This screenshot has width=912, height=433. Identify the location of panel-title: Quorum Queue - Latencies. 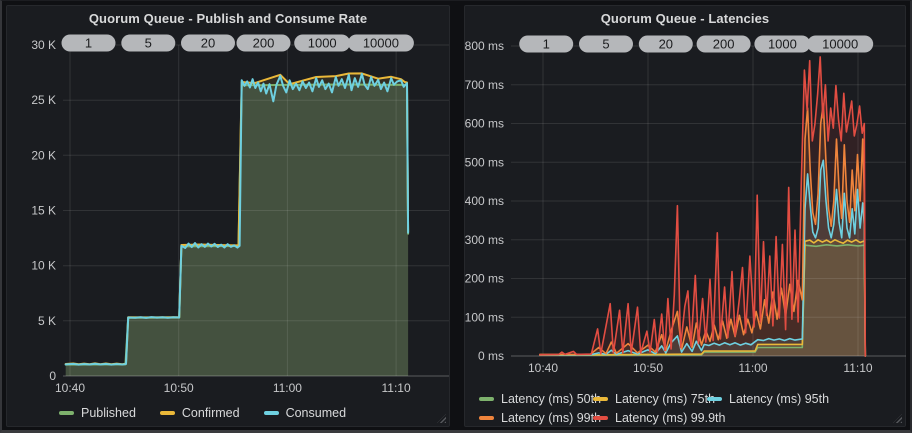
(685, 18).